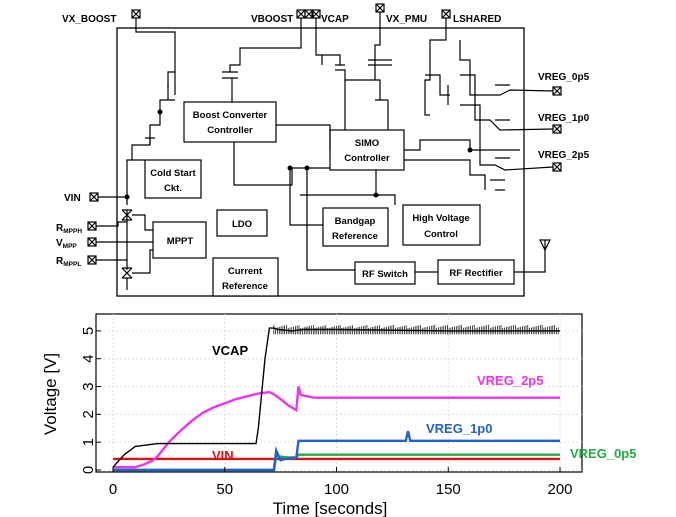  What do you see at coordinates (336, 427) in the screenshot?
I see `series-line-vreg-2p5` at bounding box center [336, 427].